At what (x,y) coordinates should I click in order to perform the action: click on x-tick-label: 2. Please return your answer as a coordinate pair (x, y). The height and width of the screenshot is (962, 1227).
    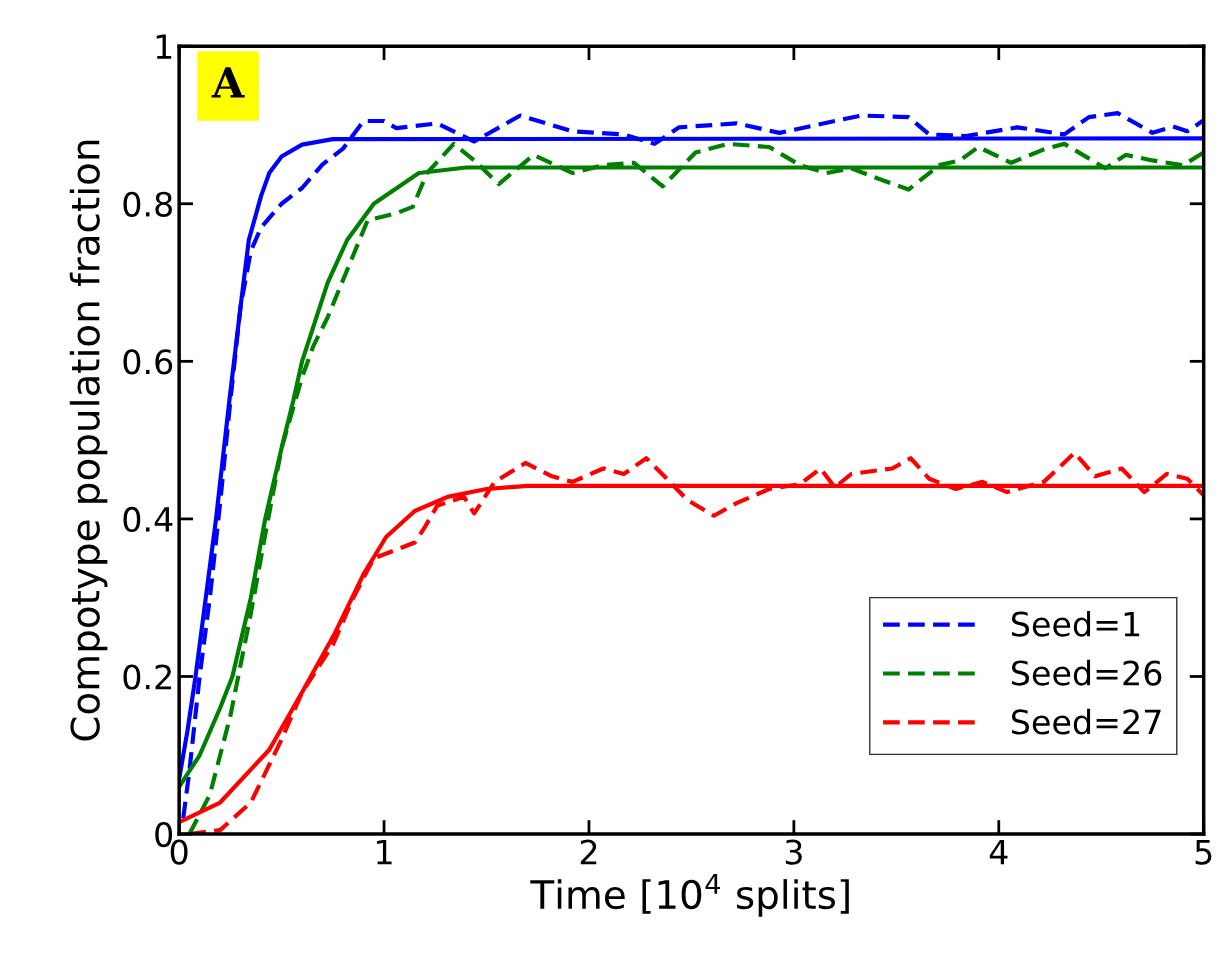
    Looking at the image, I should click on (588, 852).